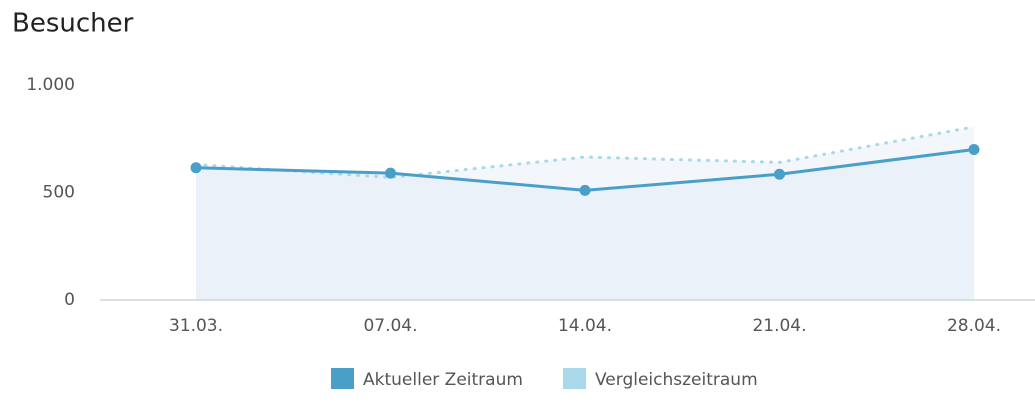 The image size is (1035, 417). Describe the element at coordinates (390, 326) in the screenshot. I see `x-tick-label: 07.04.` at that location.